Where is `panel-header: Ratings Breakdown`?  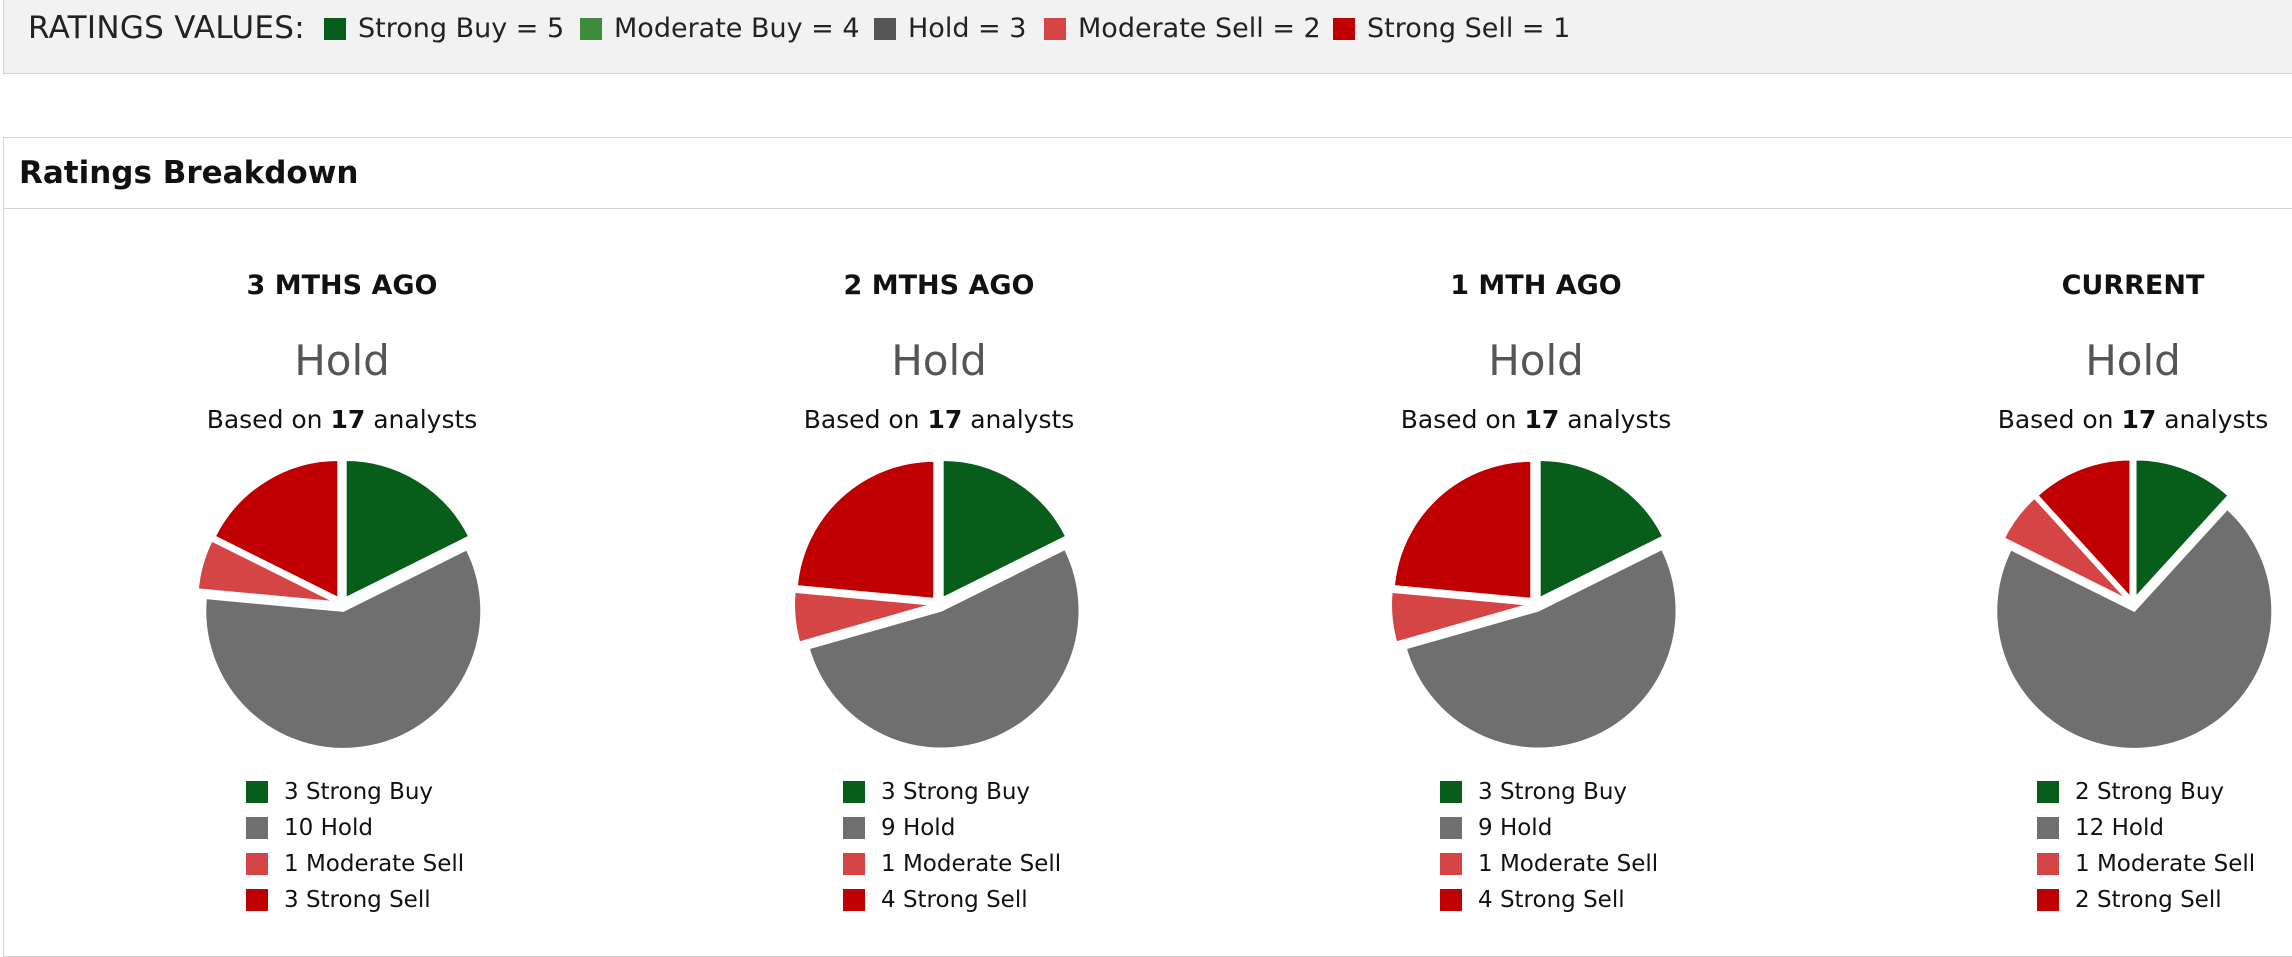
panel-header: Ratings Breakdown is located at coordinates (1148, 173).